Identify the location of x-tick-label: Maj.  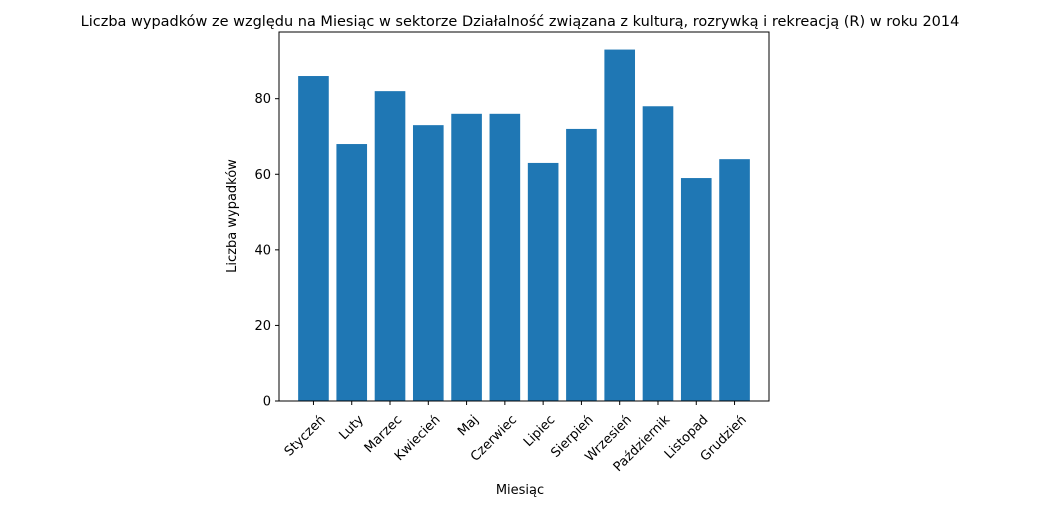
(468, 426).